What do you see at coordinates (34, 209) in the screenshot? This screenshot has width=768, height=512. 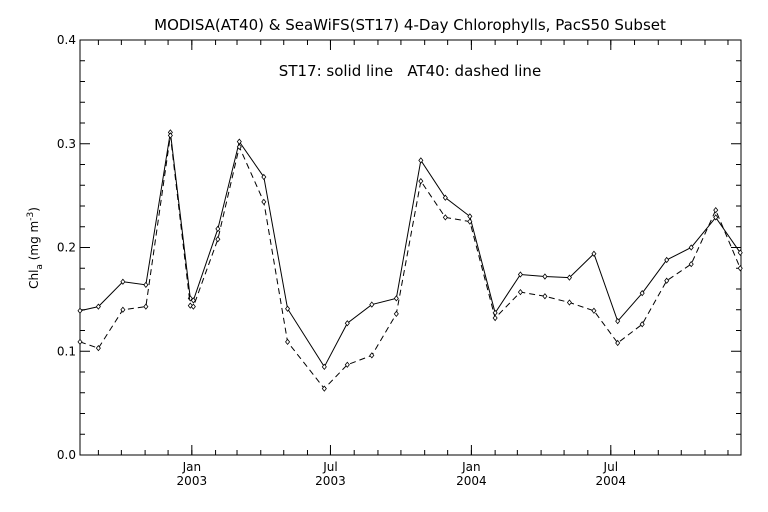 I see `y-axis-label-unit-close: )` at bounding box center [34, 209].